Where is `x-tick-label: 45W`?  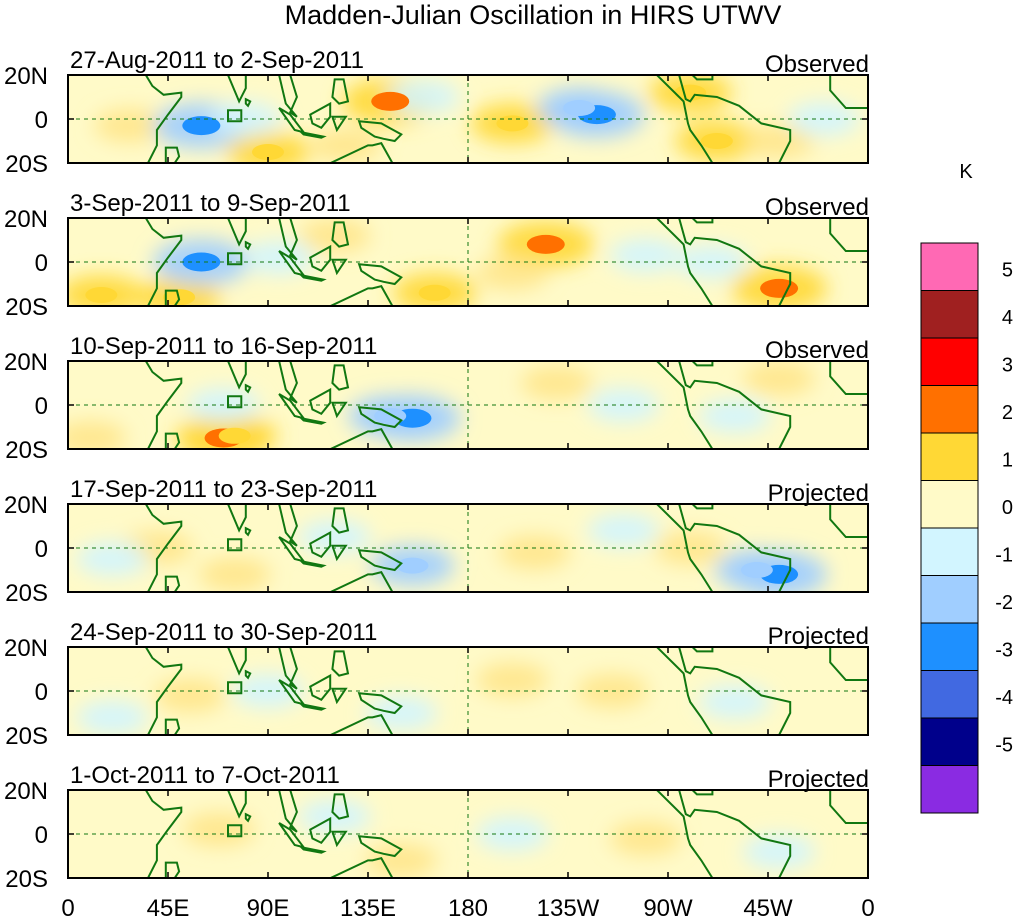
x-tick-label: 45W is located at coordinates (768, 908).